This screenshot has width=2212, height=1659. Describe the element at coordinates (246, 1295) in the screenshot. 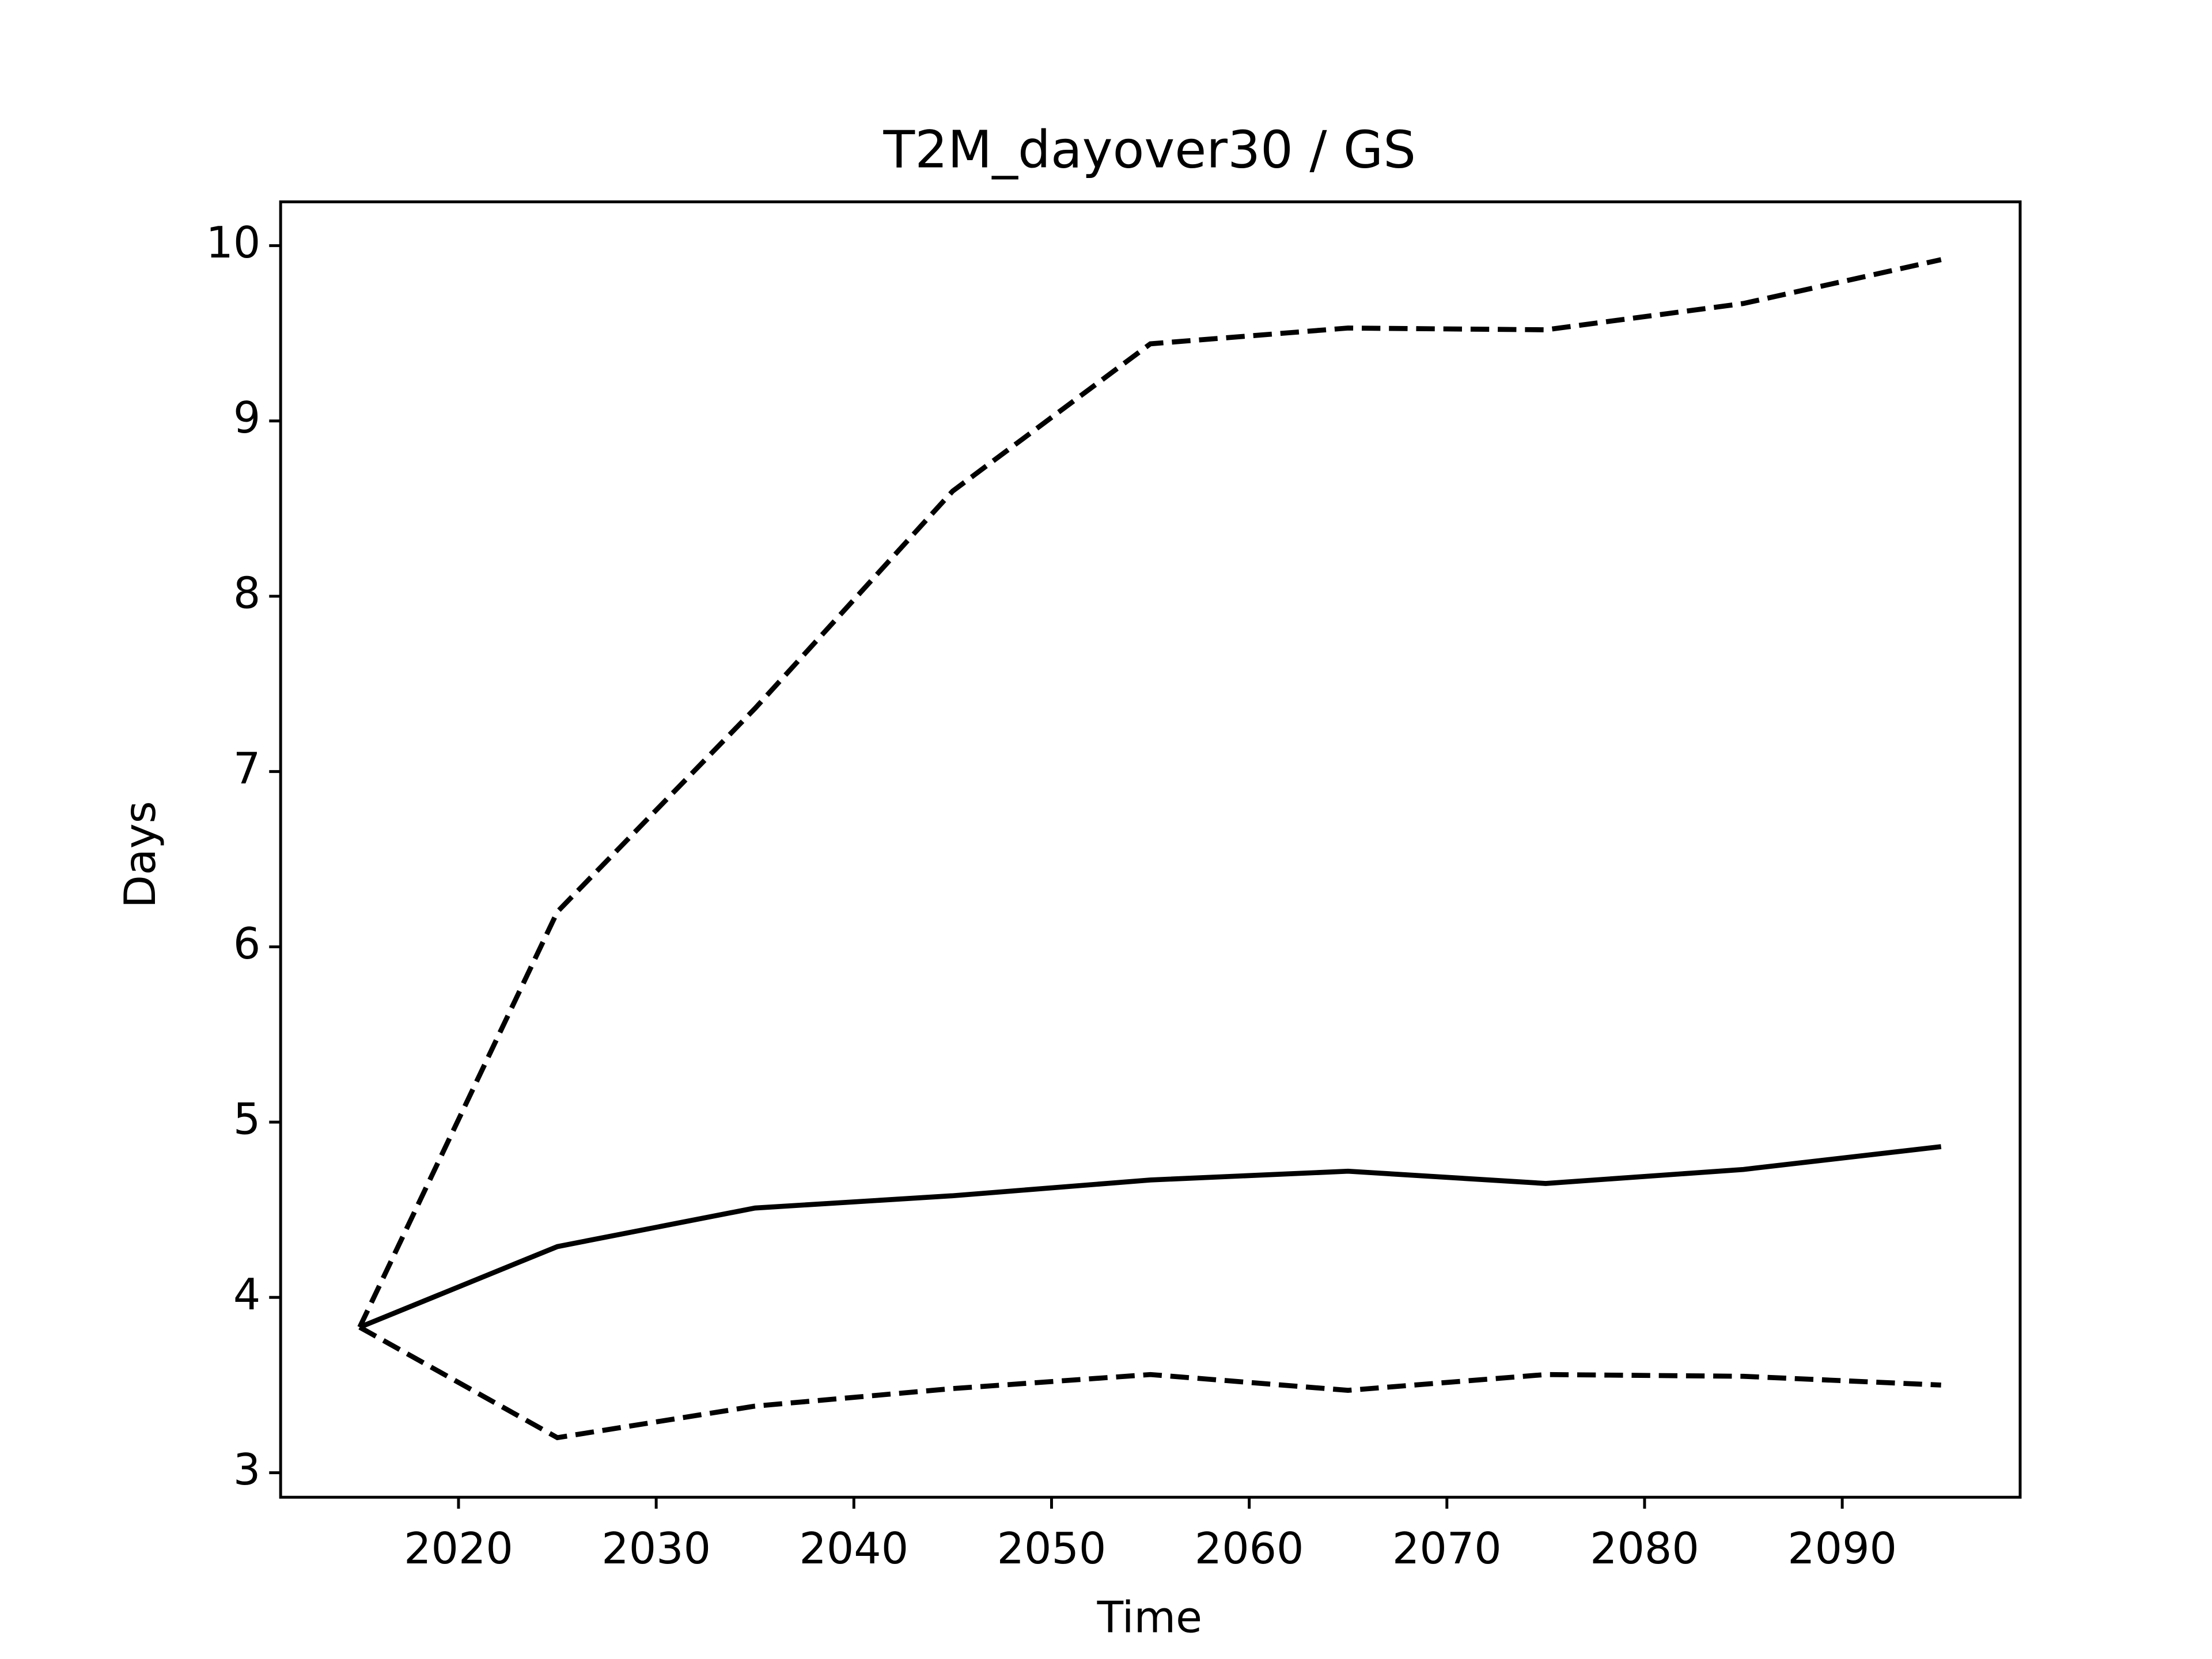

I see `y-tick-label: 4` at that location.